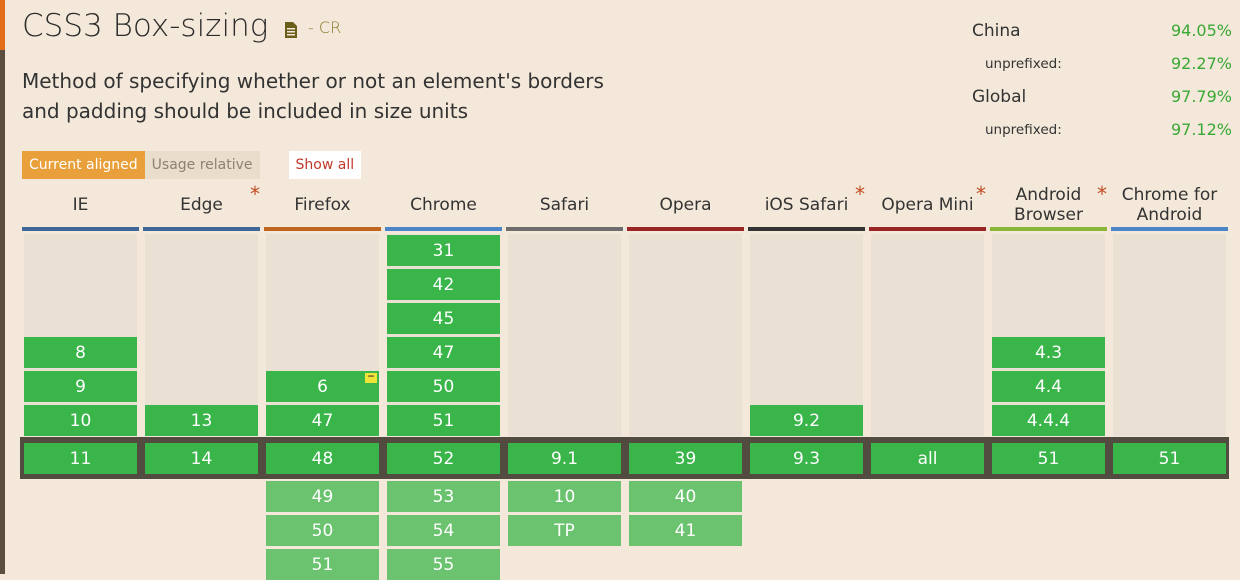  What do you see at coordinates (443, 496) in the screenshot?
I see `future-version-cell: 53` at bounding box center [443, 496].